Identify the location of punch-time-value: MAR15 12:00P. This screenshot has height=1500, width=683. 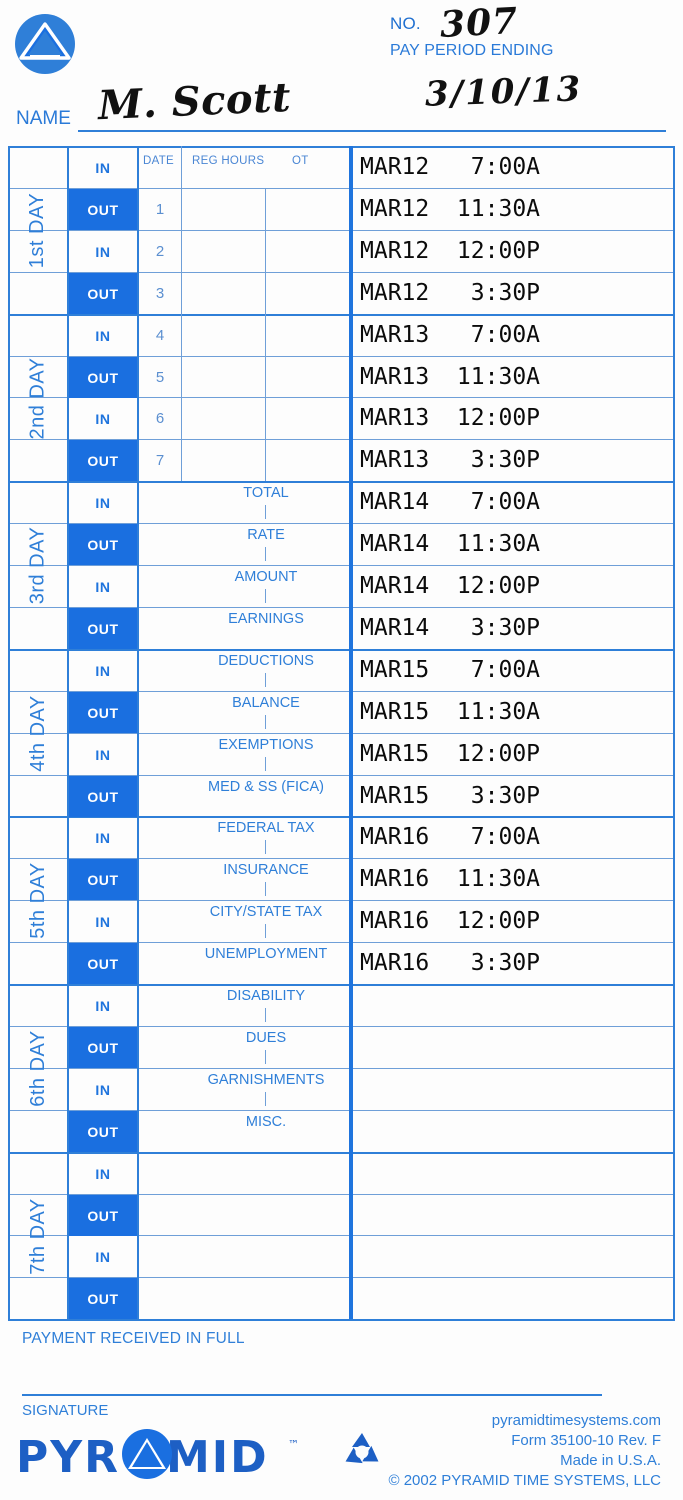
(450, 754).